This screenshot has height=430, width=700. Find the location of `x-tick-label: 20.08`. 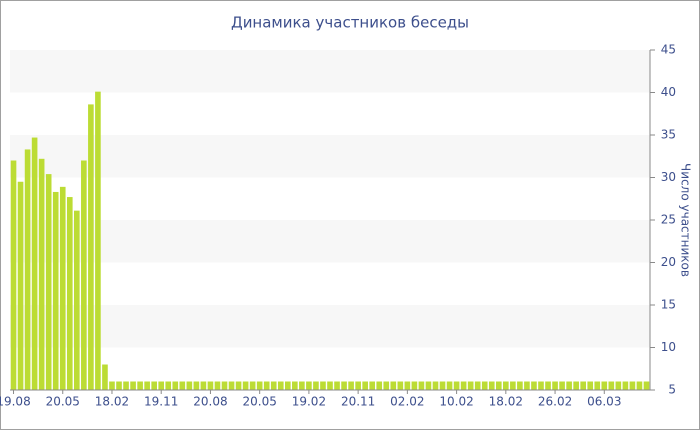

x-tick-label: 20.08 is located at coordinates (210, 402).